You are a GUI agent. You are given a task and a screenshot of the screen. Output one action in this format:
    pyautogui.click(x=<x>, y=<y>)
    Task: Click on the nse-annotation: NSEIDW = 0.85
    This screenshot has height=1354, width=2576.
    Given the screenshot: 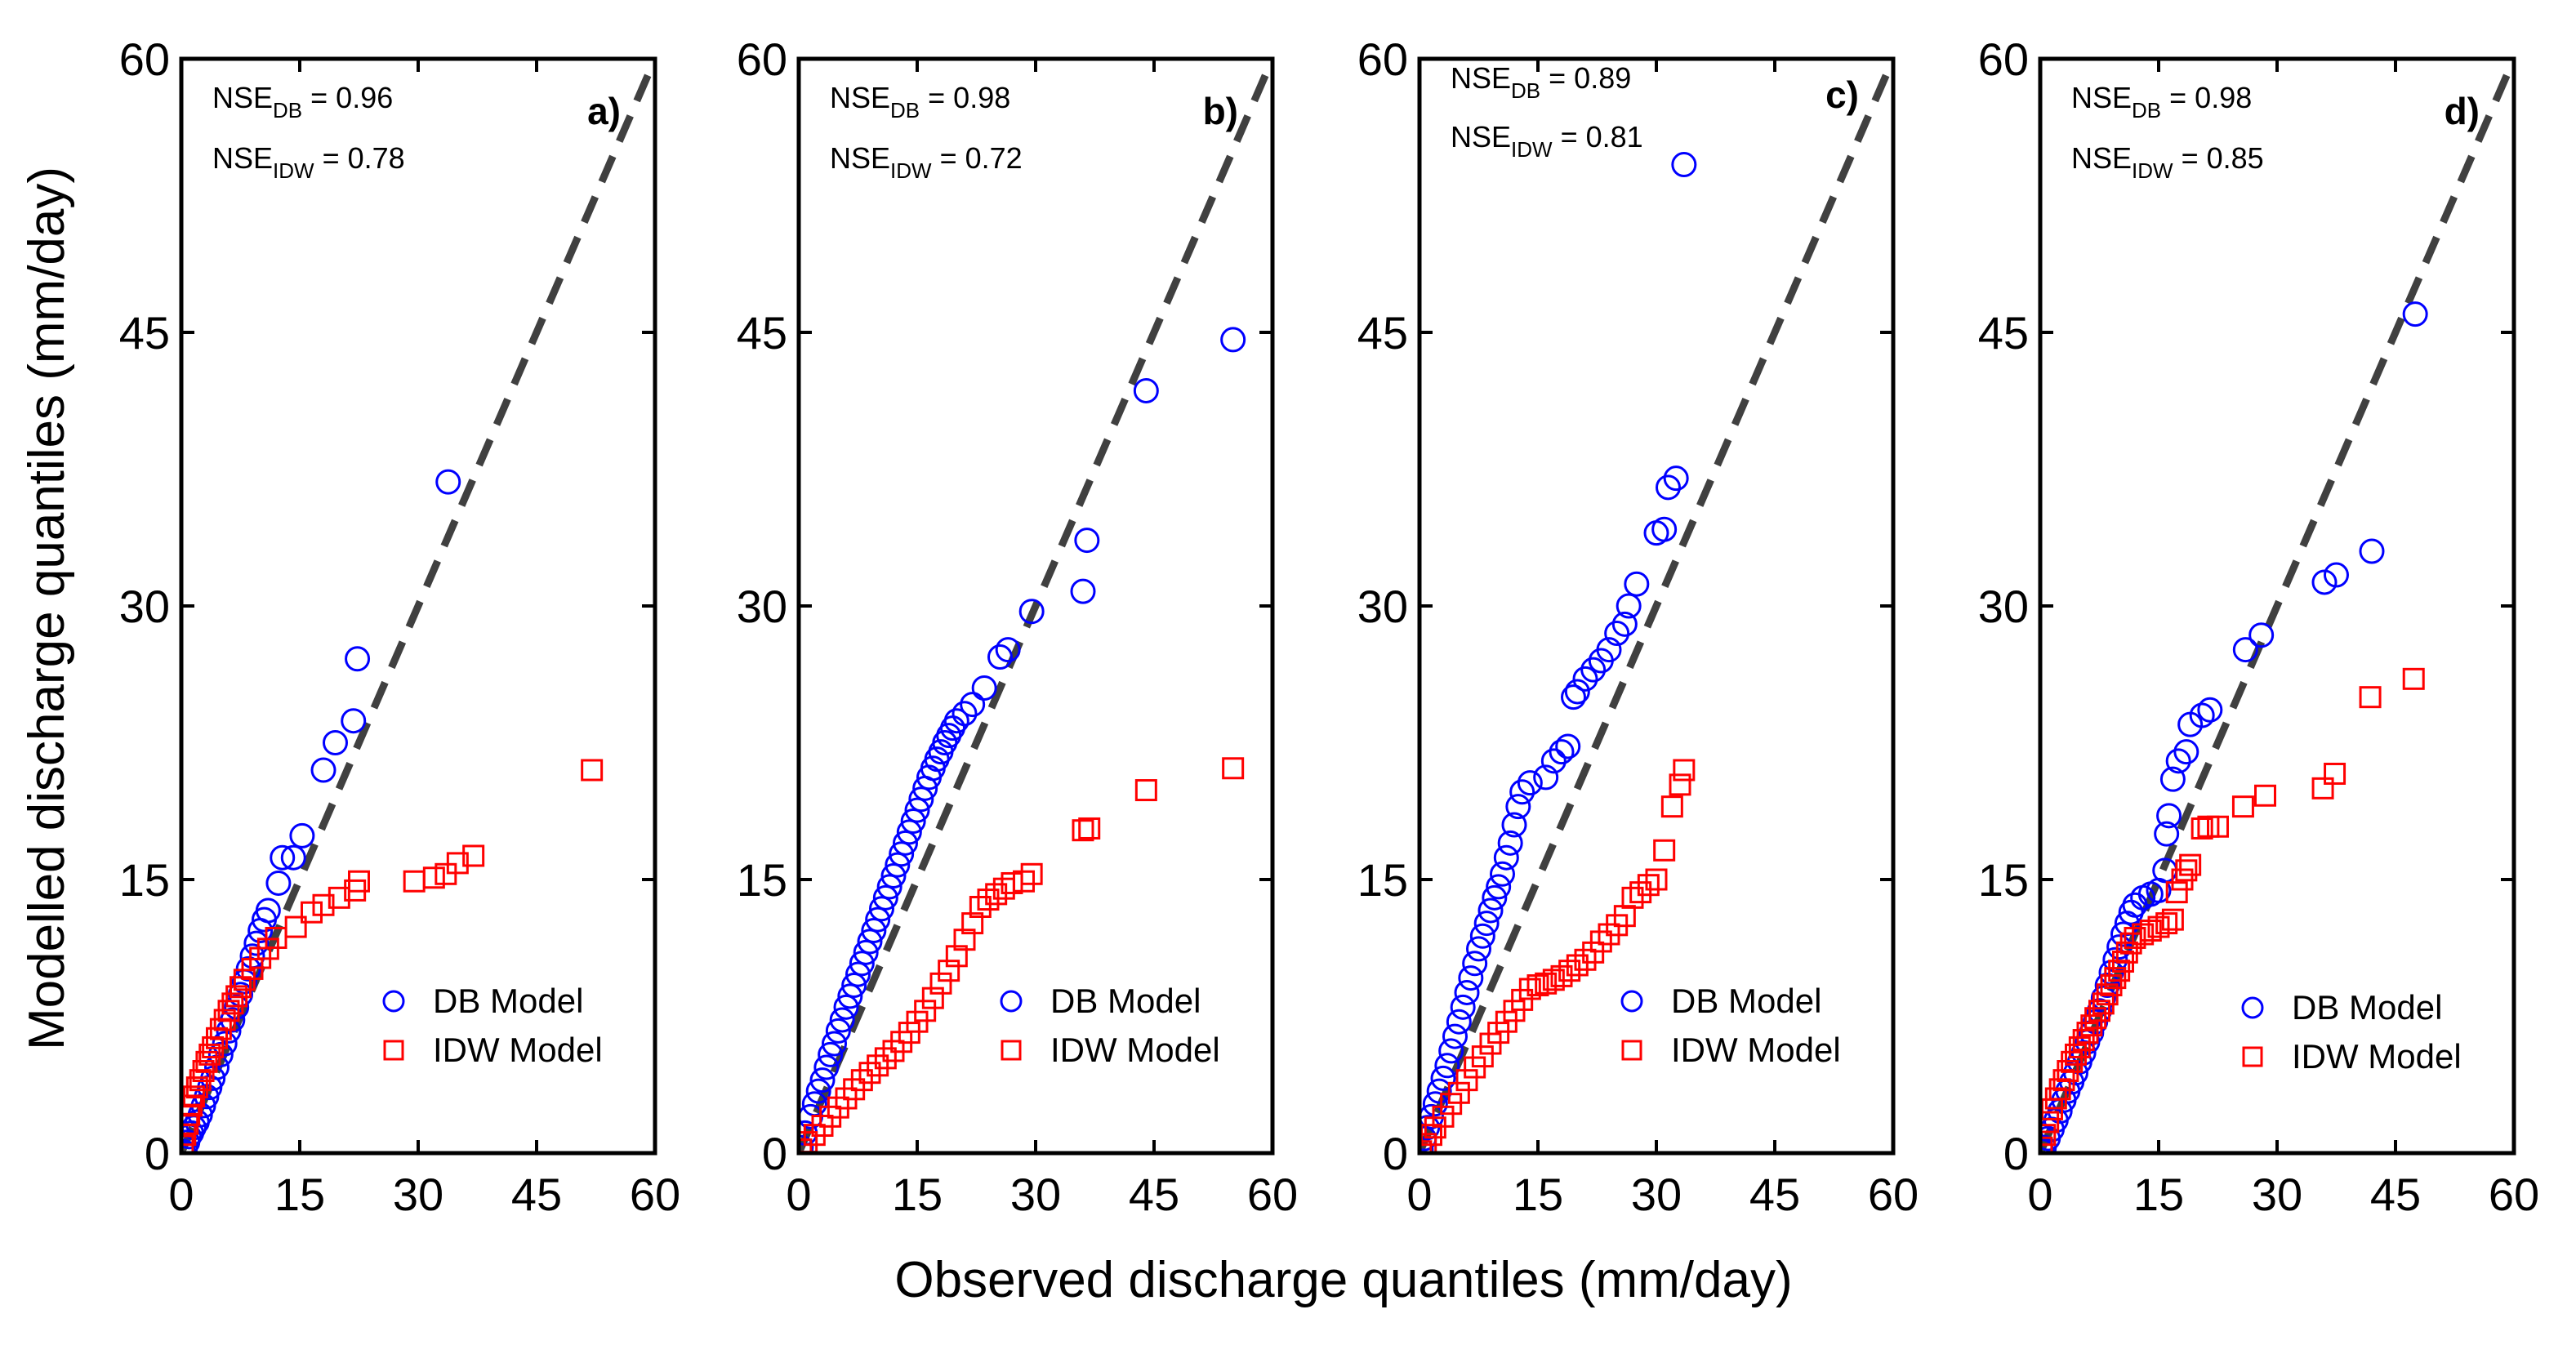 What is the action you would take?
    pyautogui.click(x=2167, y=162)
    